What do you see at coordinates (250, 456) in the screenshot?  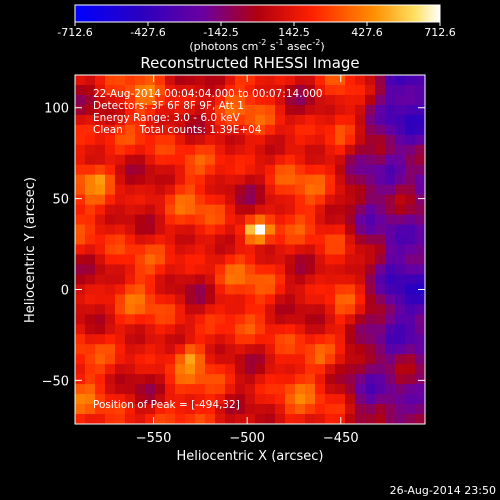 I see `x-axis-label: Heliocentric X (arcsec)` at bounding box center [250, 456].